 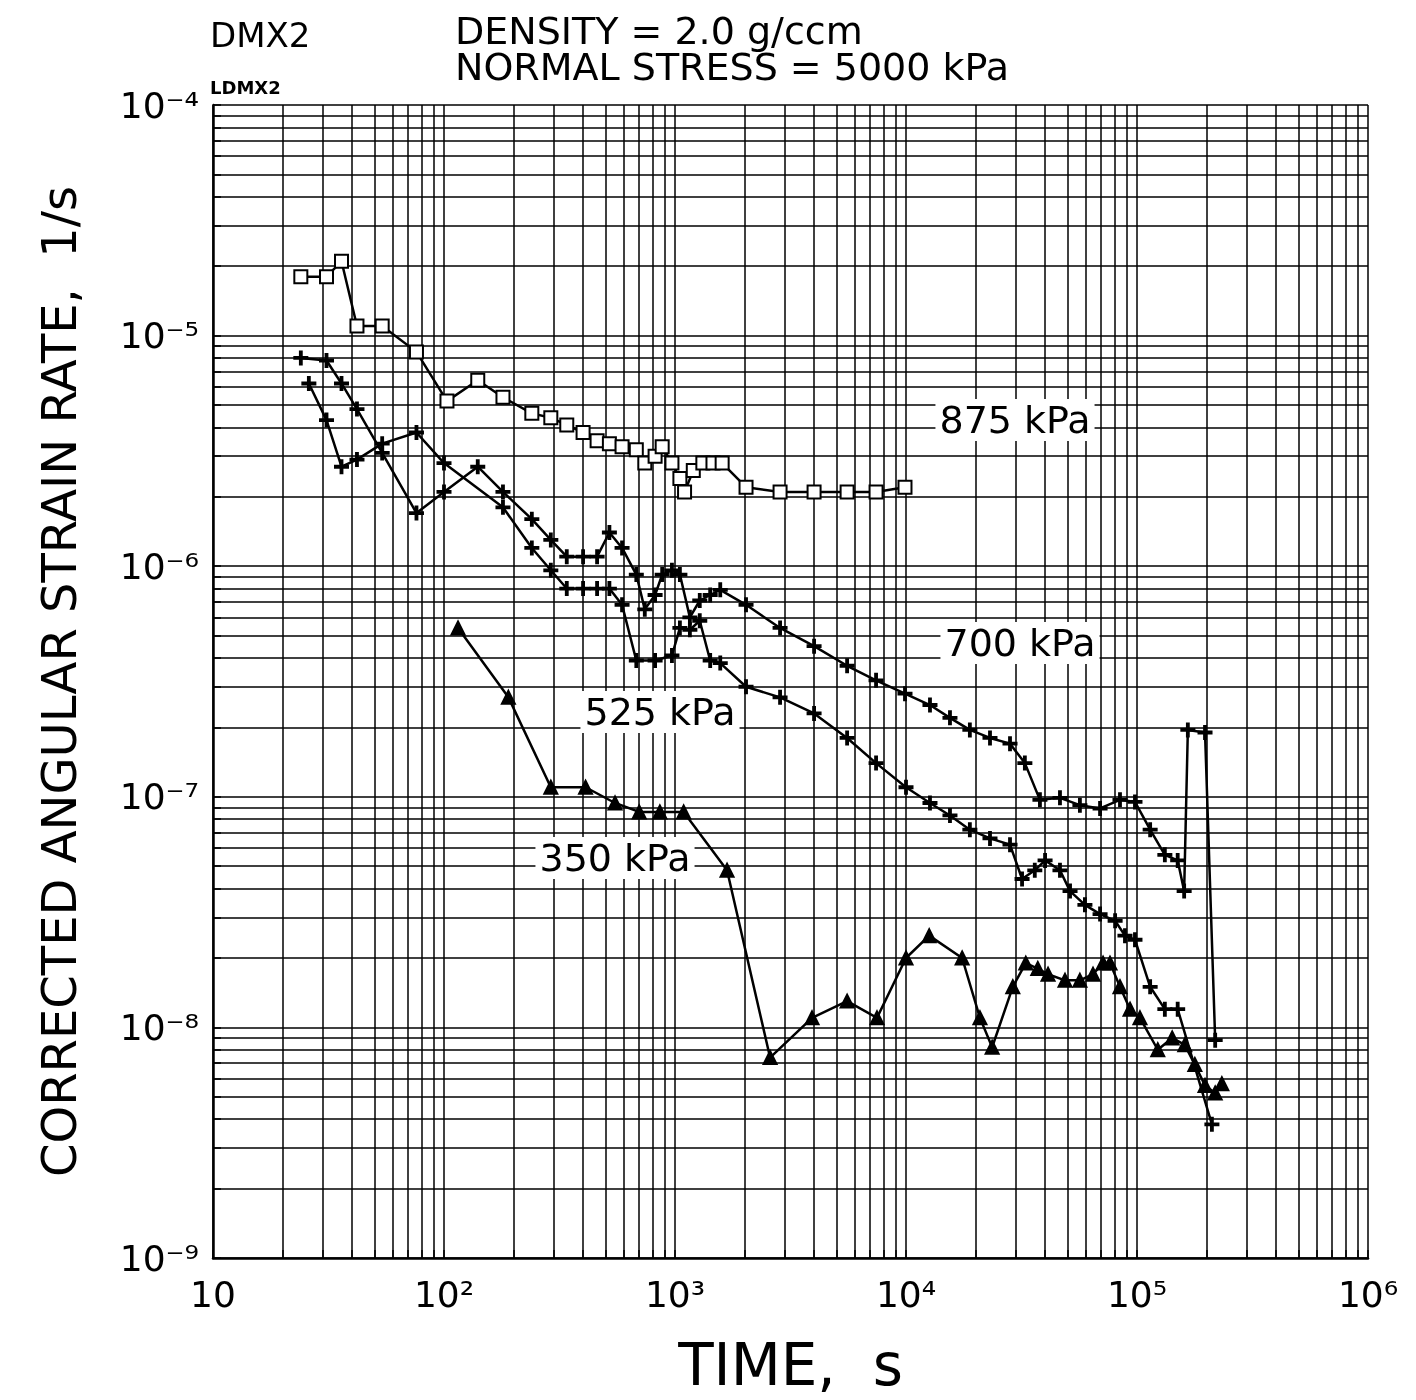 What do you see at coordinates (159, 797) in the screenshot?
I see `y-tick-label: 10⁻⁷` at bounding box center [159, 797].